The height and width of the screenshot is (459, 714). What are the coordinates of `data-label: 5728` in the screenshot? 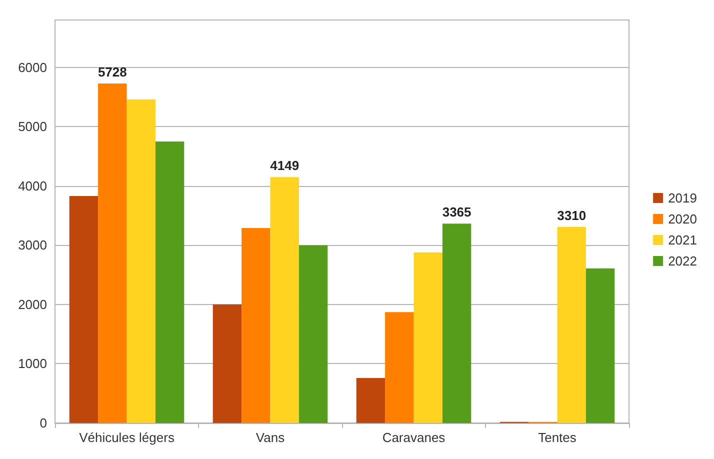 It's located at (112, 72).